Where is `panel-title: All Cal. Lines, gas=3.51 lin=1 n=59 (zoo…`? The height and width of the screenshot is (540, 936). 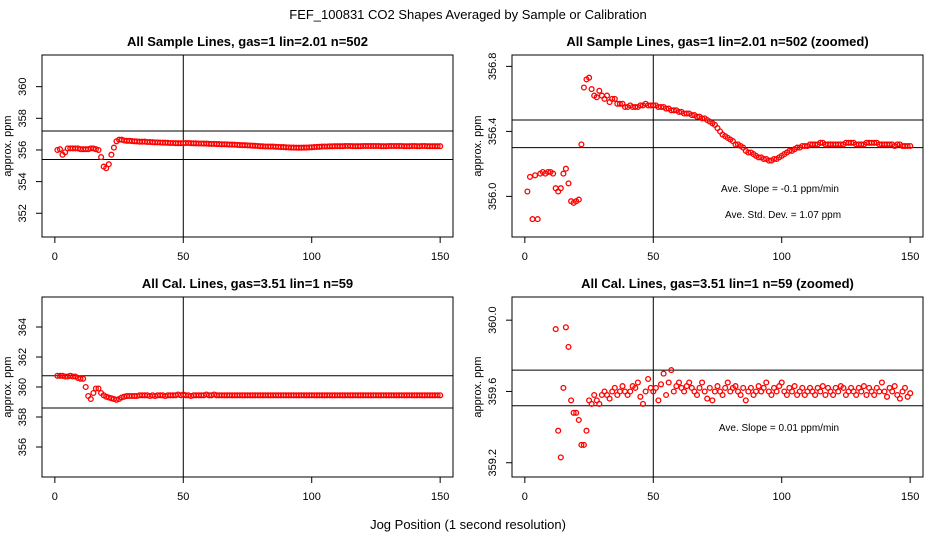 panel-title: All Cal. Lines, gas=3.51 lin=1 n=59 (zoo… is located at coordinates (717, 283).